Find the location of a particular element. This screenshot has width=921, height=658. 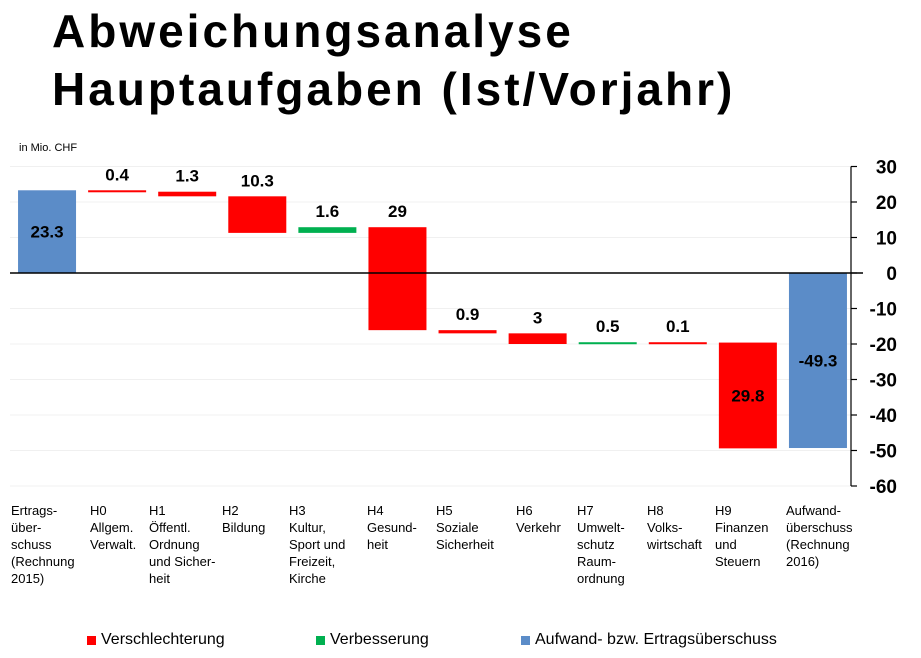

bar-label-1: 0.4 is located at coordinates (117, 174).